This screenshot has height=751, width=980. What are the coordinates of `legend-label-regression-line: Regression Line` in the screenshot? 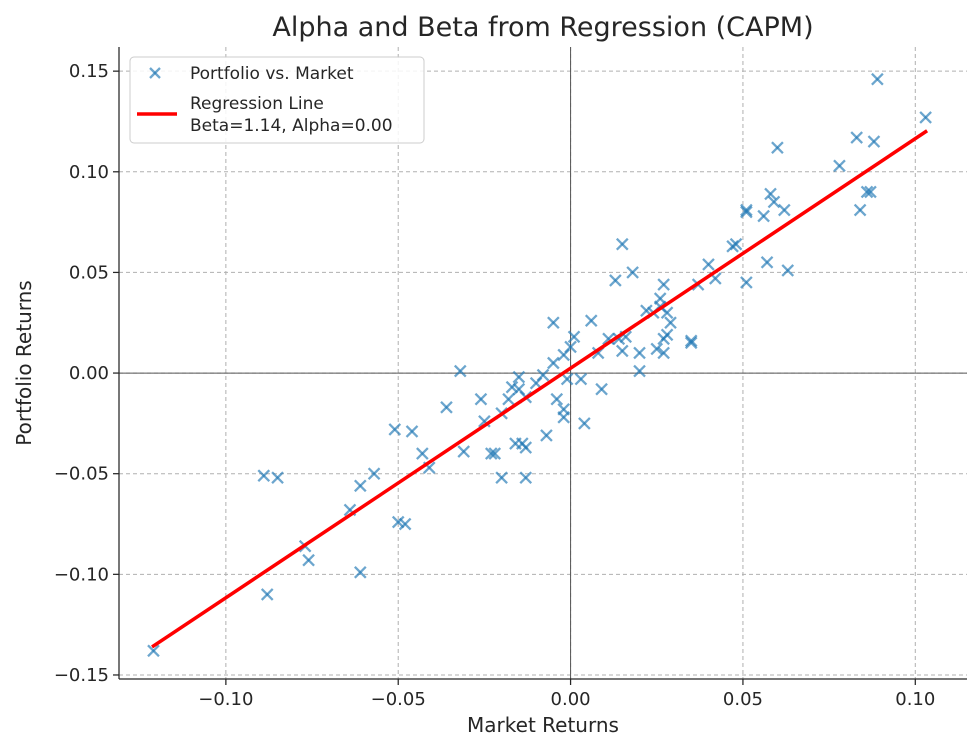 It's located at (257, 104).